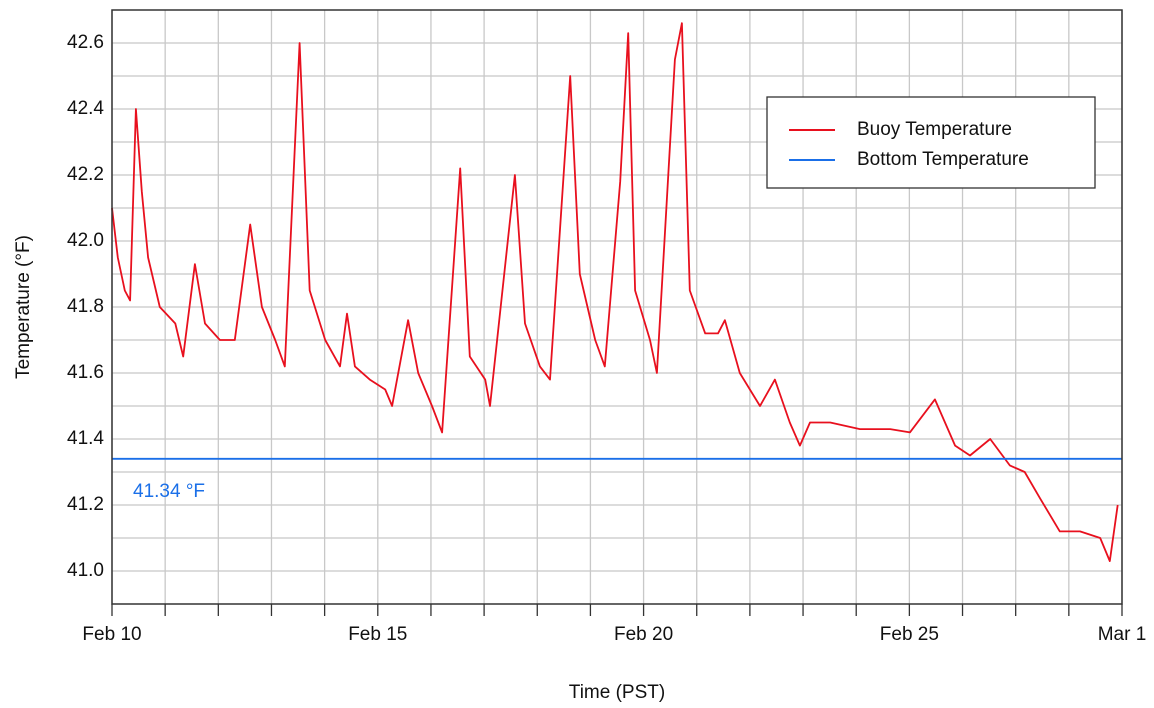 Image resolution: width=1154 pixels, height=708 pixels. Describe the element at coordinates (23, 307) in the screenshot. I see `y-axis-title: Temperature (°F)` at that location.